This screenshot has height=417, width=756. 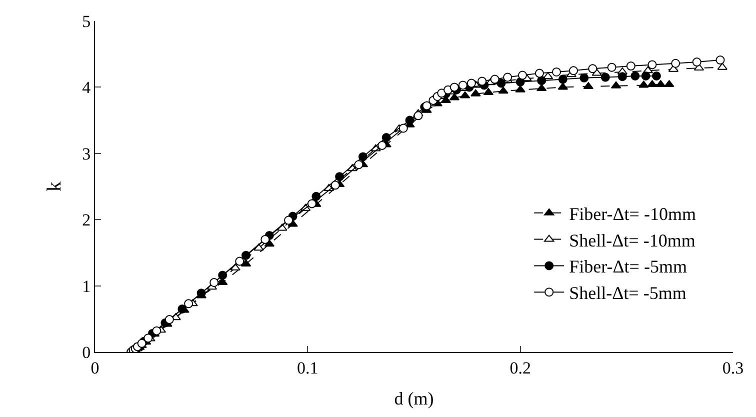 I want to click on x-tick-label: 0.3, so click(x=733, y=368).